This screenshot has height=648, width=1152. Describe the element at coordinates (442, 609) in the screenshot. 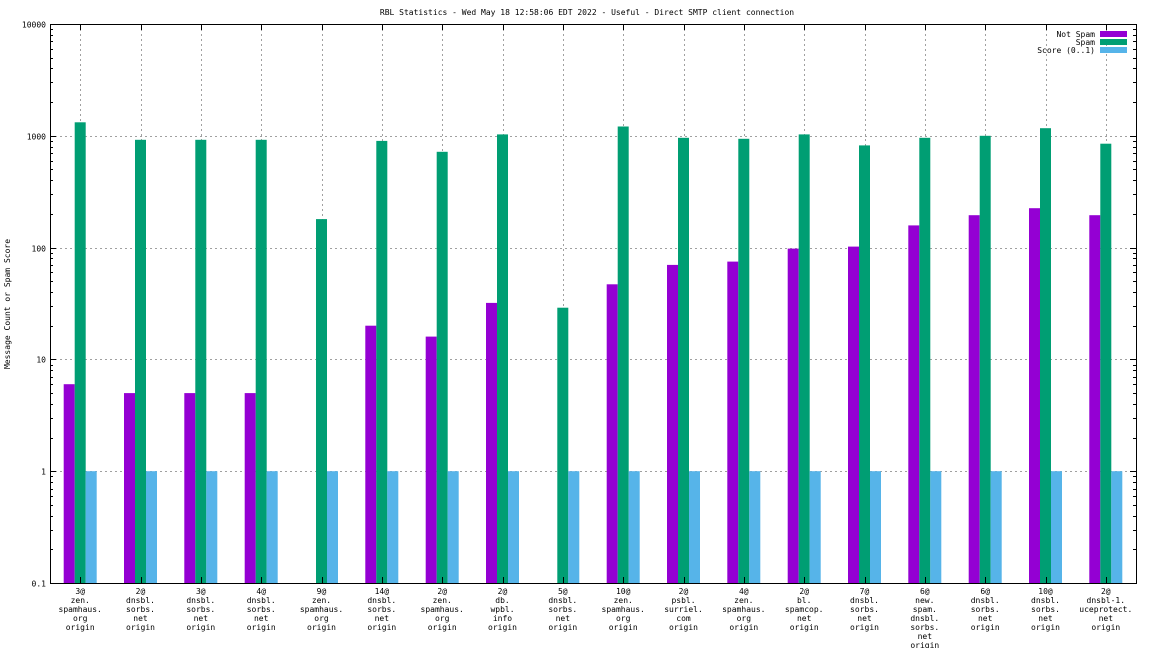

I see `x-tick-label: 2@ zen. spamhaus. org origin` at that location.